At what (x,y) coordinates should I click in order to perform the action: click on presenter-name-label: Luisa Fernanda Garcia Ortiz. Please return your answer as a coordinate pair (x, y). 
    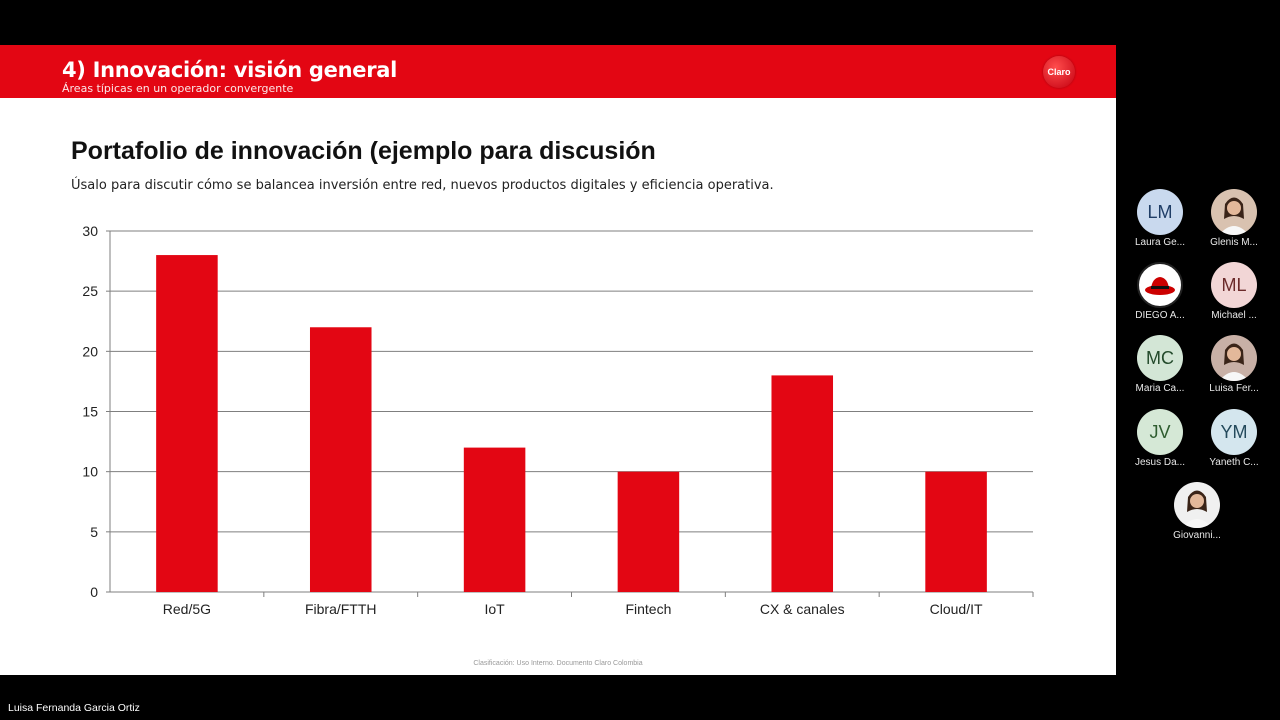
    Looking at the image, I should click on (74, 708).